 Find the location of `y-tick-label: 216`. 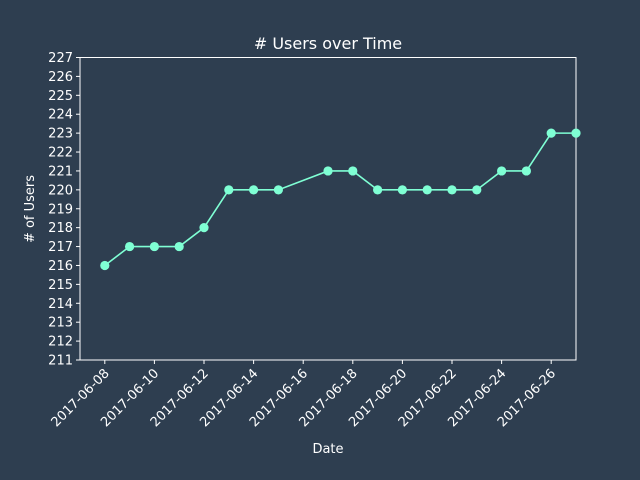

y-tick-label: 216 is located at coordinates (60, 266).